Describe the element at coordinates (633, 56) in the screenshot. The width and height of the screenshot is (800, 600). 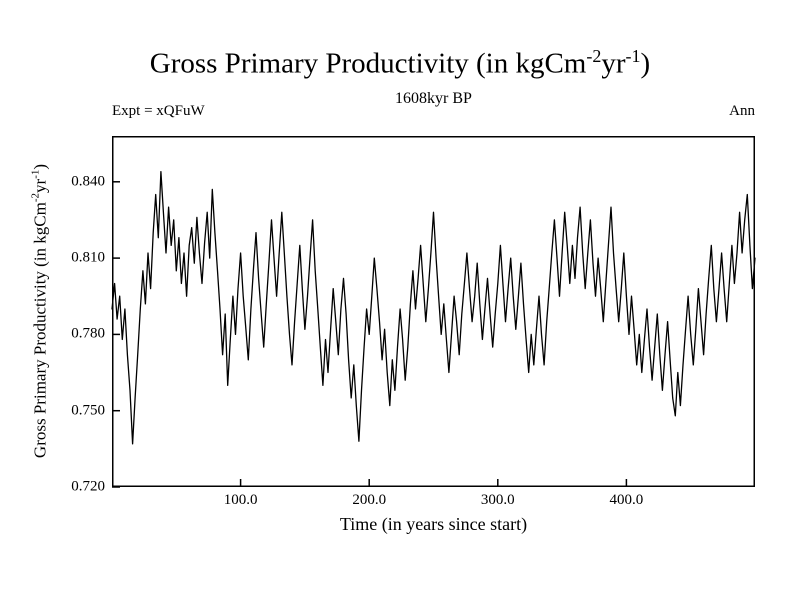
I see `chart-title-exponent-2: -1` at that location.